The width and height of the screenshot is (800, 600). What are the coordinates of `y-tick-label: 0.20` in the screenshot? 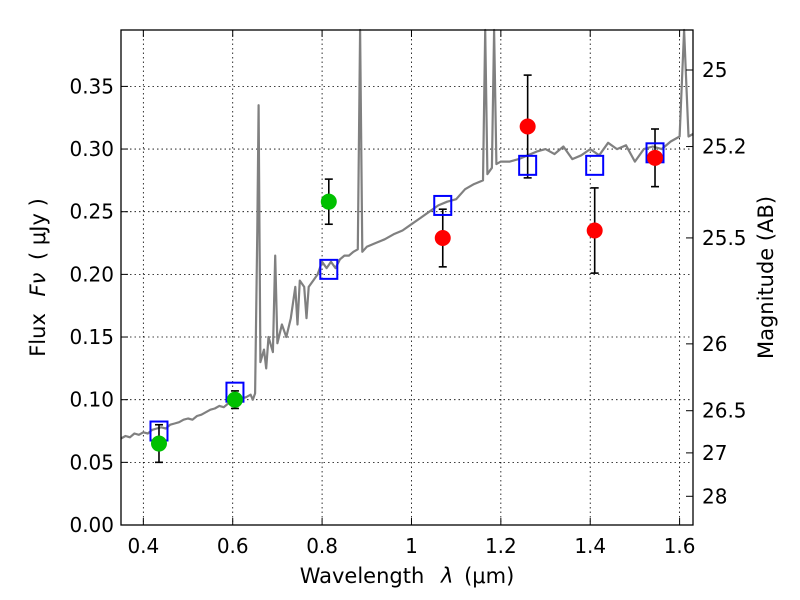 It's located at (91, 274).